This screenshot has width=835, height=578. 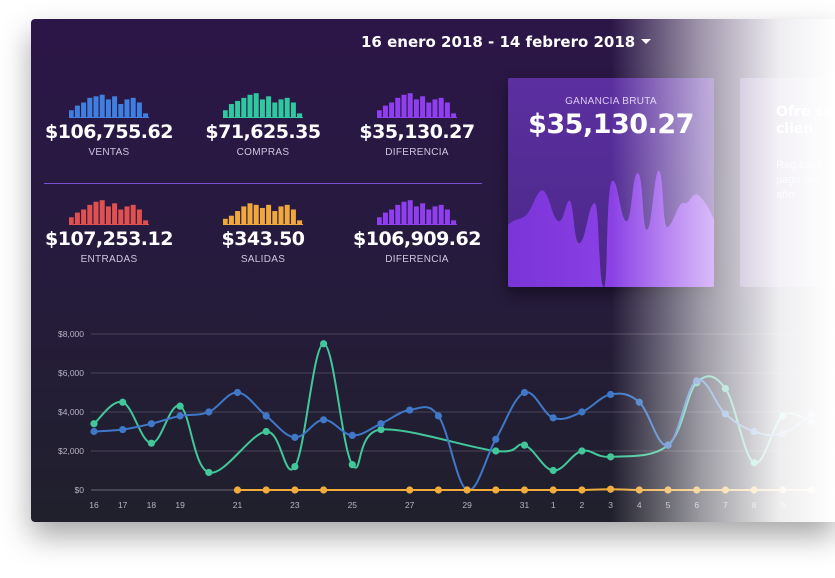 I want to click on stat-compras: $71,625.35 COMPRAS, so click(x=263, y=125).